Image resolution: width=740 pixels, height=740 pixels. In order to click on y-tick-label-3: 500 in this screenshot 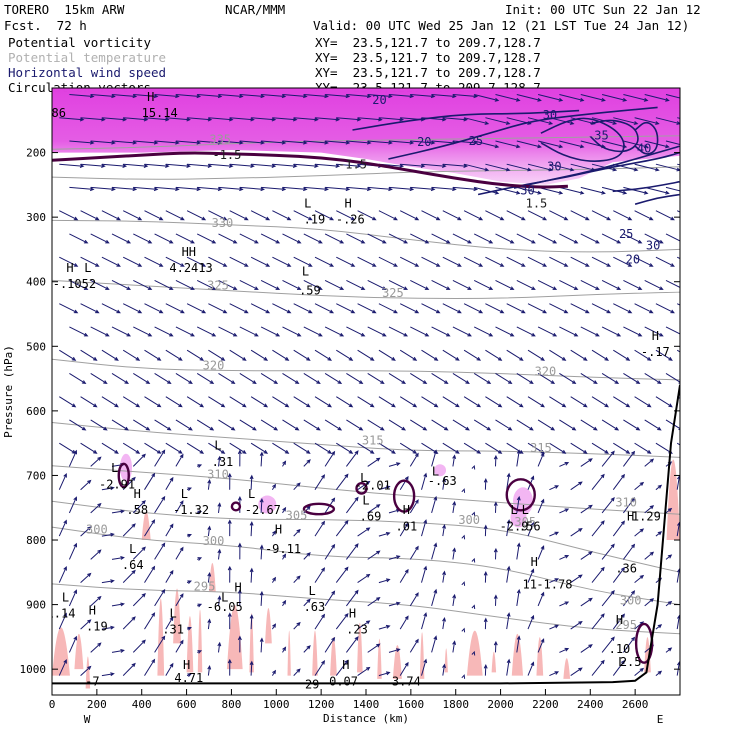, I will do `click(36, 346)`.